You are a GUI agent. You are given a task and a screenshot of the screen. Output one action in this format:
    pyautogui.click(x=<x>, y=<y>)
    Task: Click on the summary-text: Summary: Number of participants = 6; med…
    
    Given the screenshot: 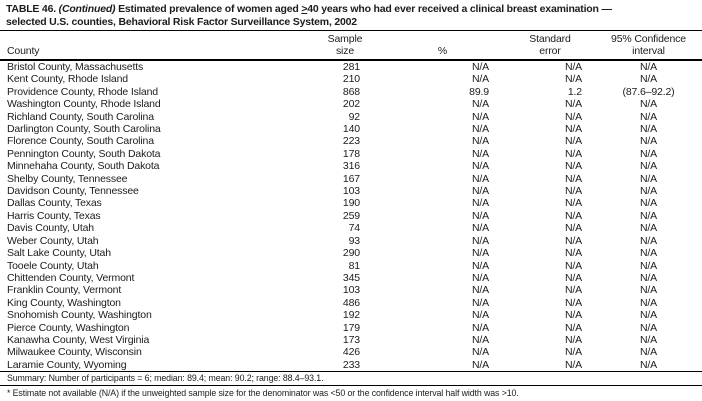 What is the action you would take?
    pyautogui.click(x=351, y=379)
    